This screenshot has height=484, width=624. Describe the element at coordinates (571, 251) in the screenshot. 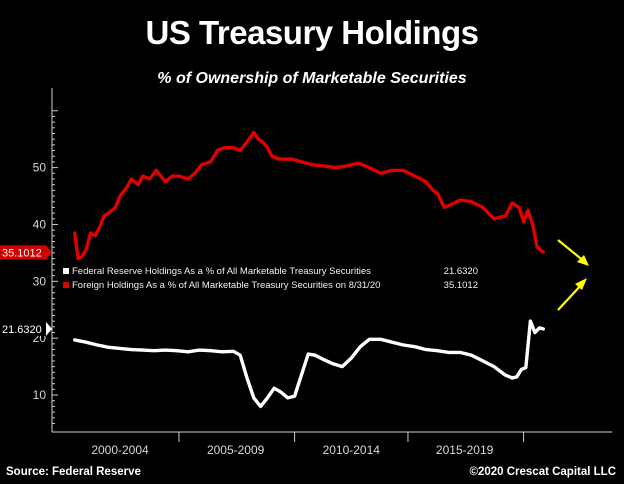

I see `arrow-down-icon` at that location.